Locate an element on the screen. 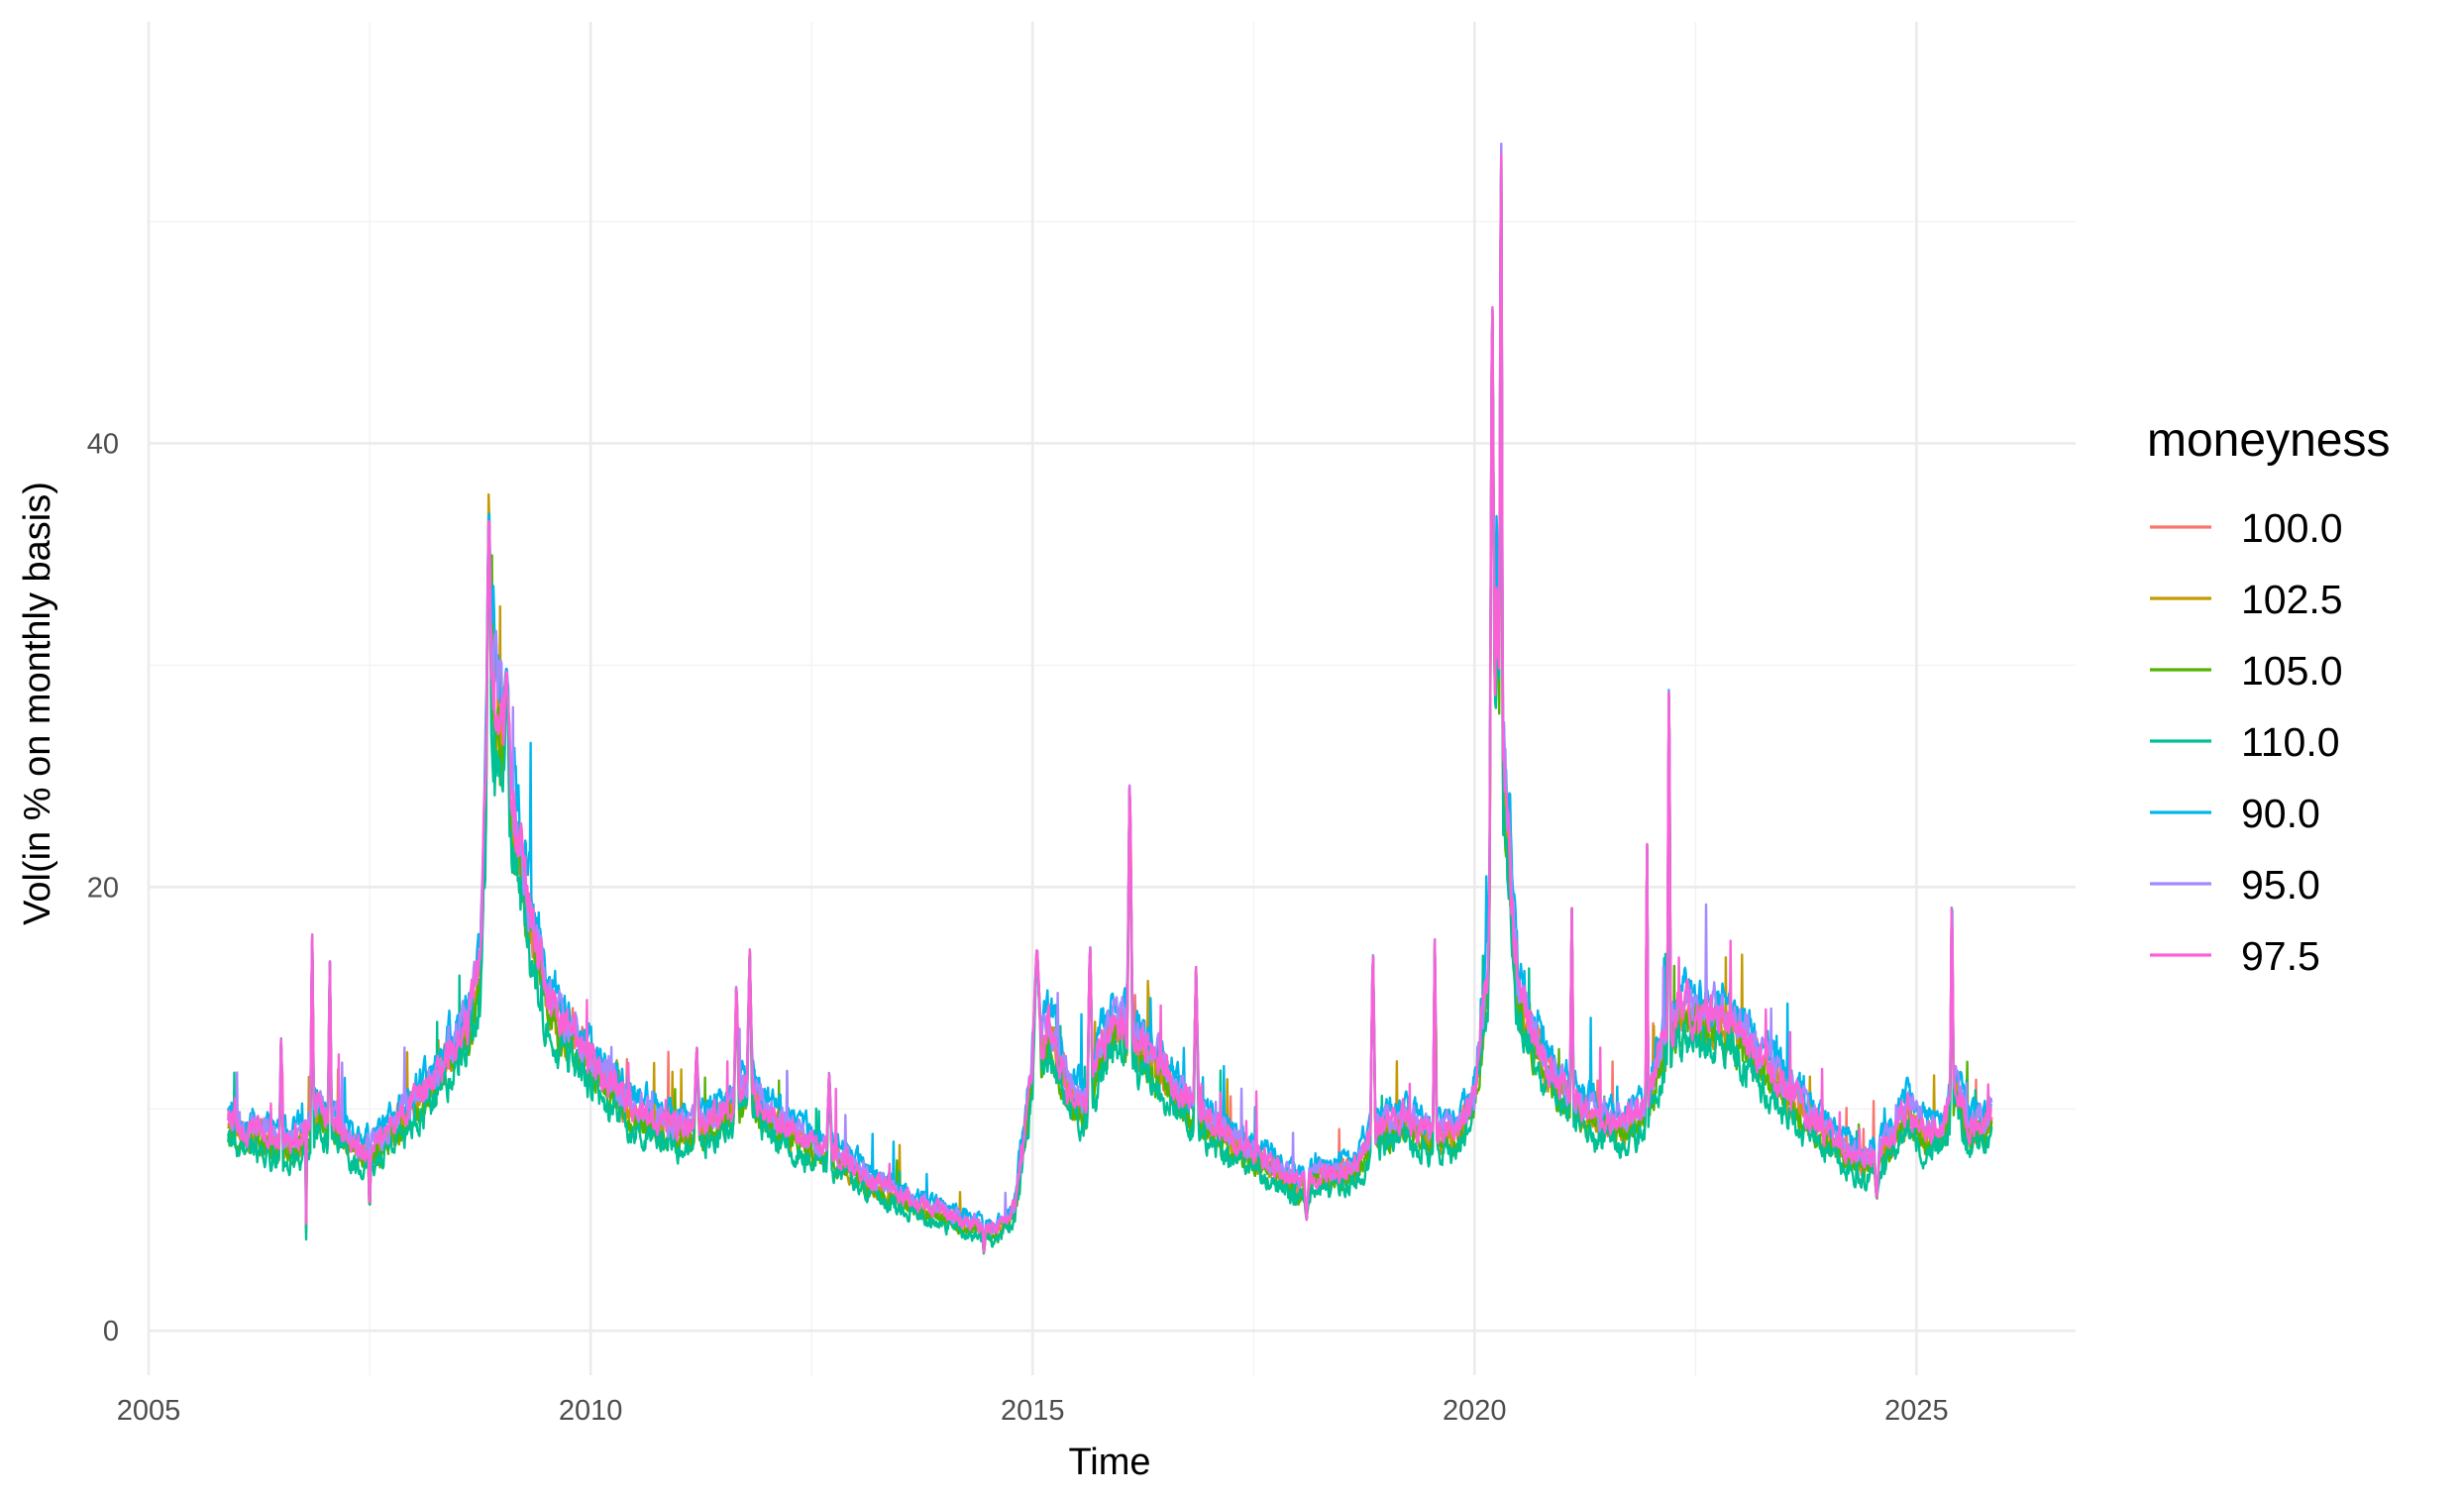 The width and height of the screenshot is (2464, 1498). y-axis-ticks: 0 20 40 is located at coordinates (103, 887).